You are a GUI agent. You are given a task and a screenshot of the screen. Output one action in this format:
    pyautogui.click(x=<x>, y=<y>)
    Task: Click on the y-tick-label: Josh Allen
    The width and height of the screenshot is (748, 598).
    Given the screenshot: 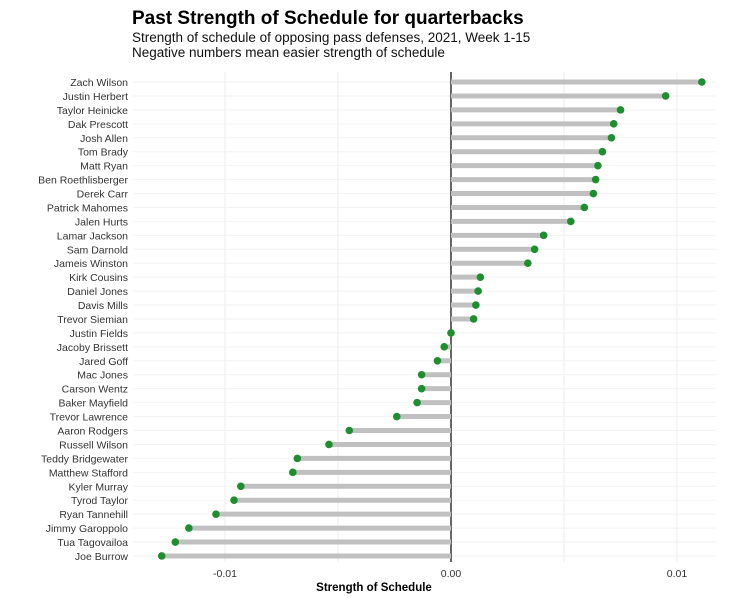 What is the action you would take?
    pyautogui.click(x=104, y=139)
    